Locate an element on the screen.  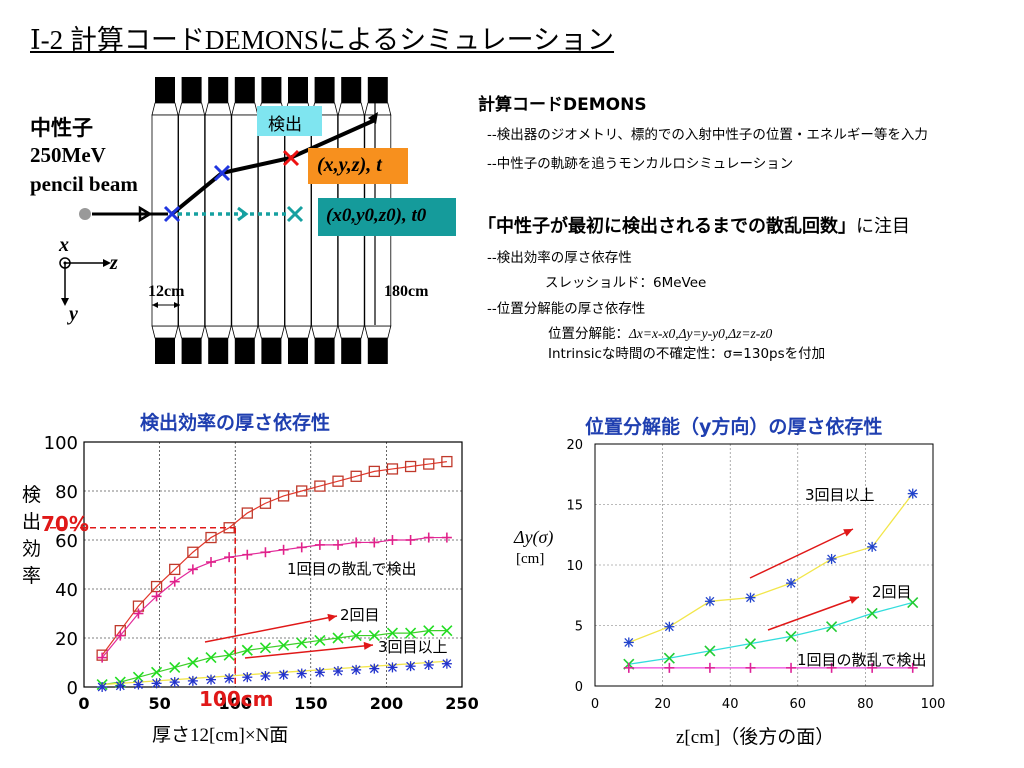
neutron-track is located at coordinates (273, 167).